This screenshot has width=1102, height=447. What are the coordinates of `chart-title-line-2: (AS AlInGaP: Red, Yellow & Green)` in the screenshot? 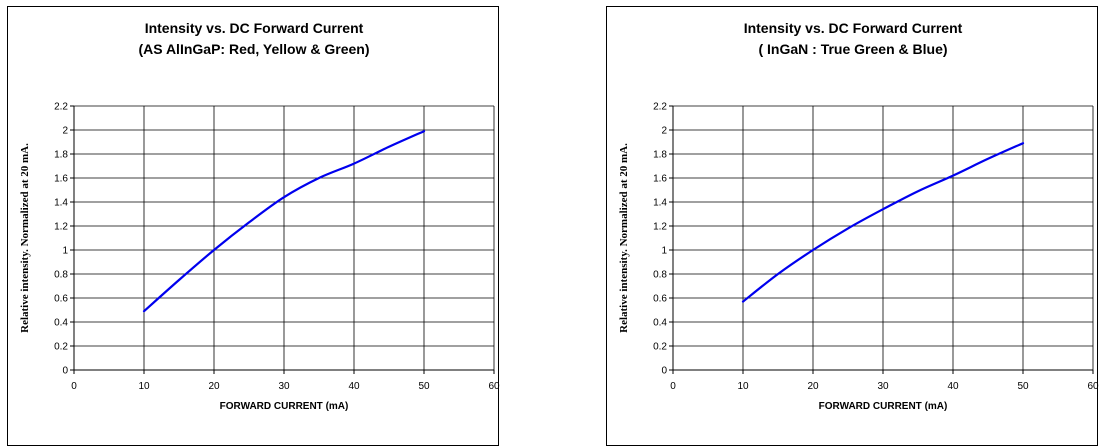 It's located at (253, 49).